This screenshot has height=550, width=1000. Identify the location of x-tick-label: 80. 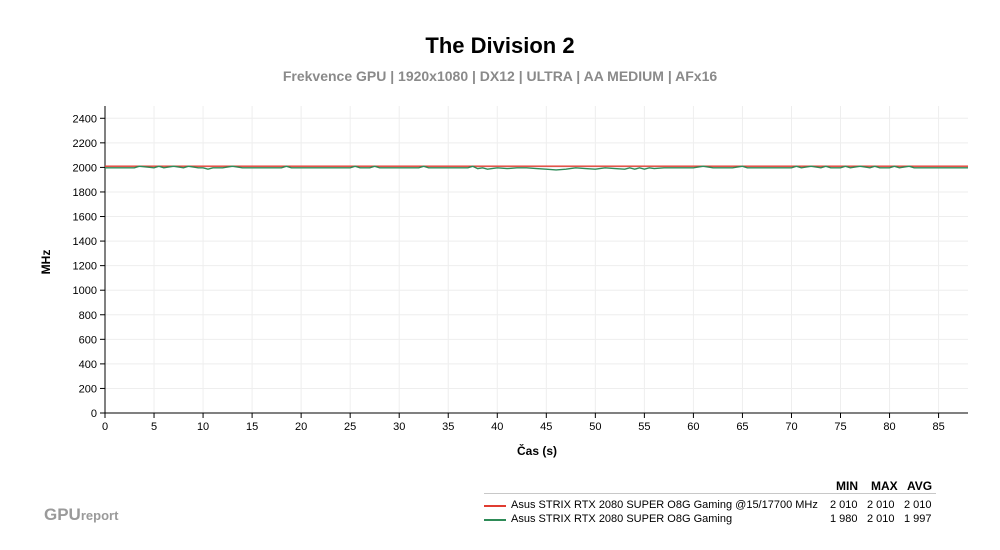
(889, 427).